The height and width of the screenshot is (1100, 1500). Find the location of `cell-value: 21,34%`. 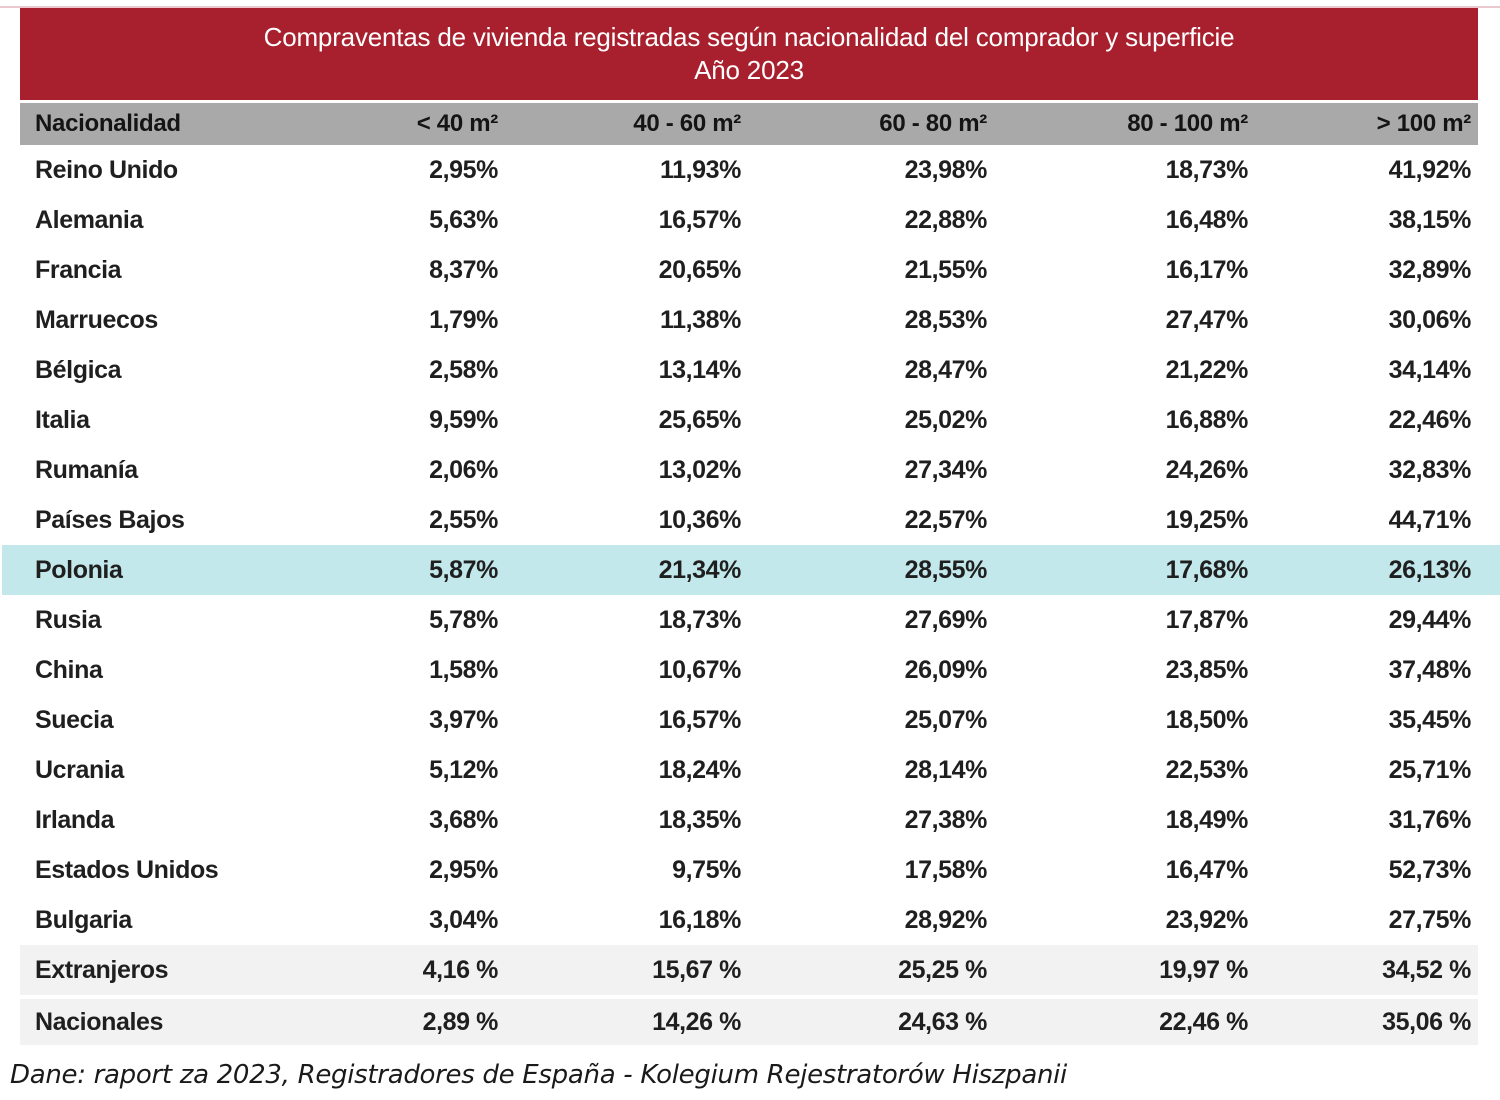

cell-value: 21,34% is located at coordinates (700, 569).